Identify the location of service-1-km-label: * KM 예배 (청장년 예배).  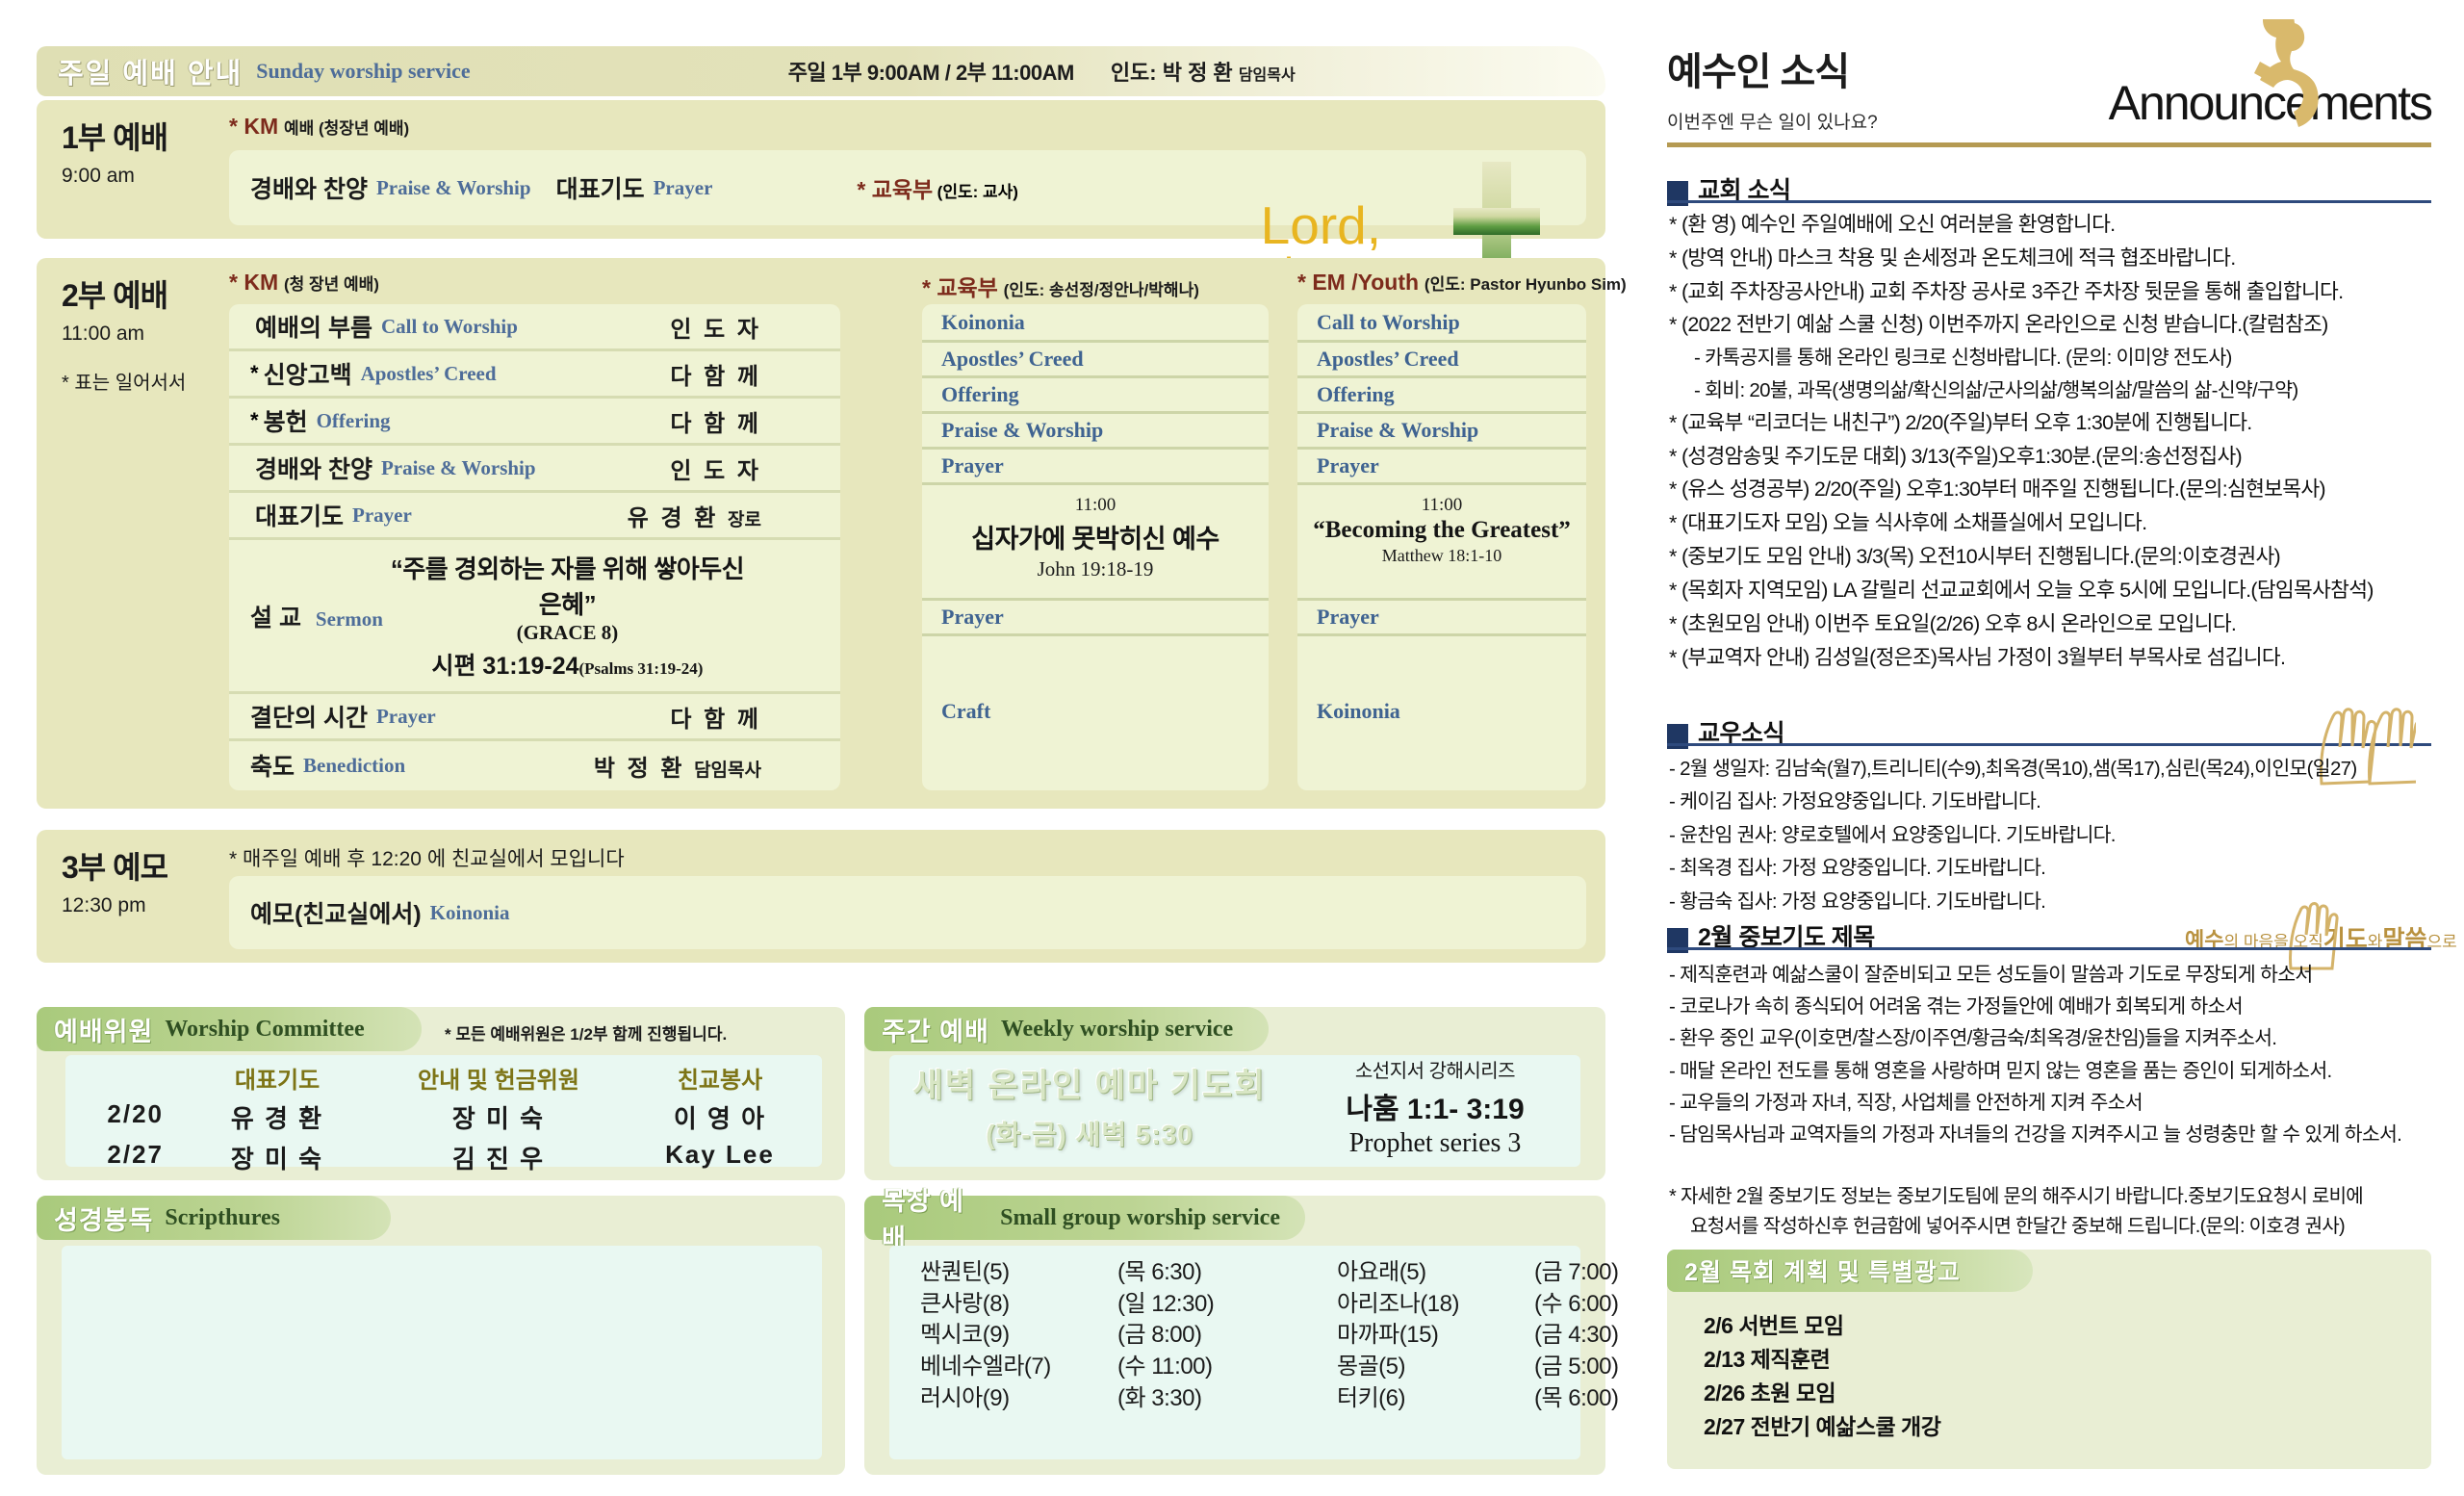
(319, 127).